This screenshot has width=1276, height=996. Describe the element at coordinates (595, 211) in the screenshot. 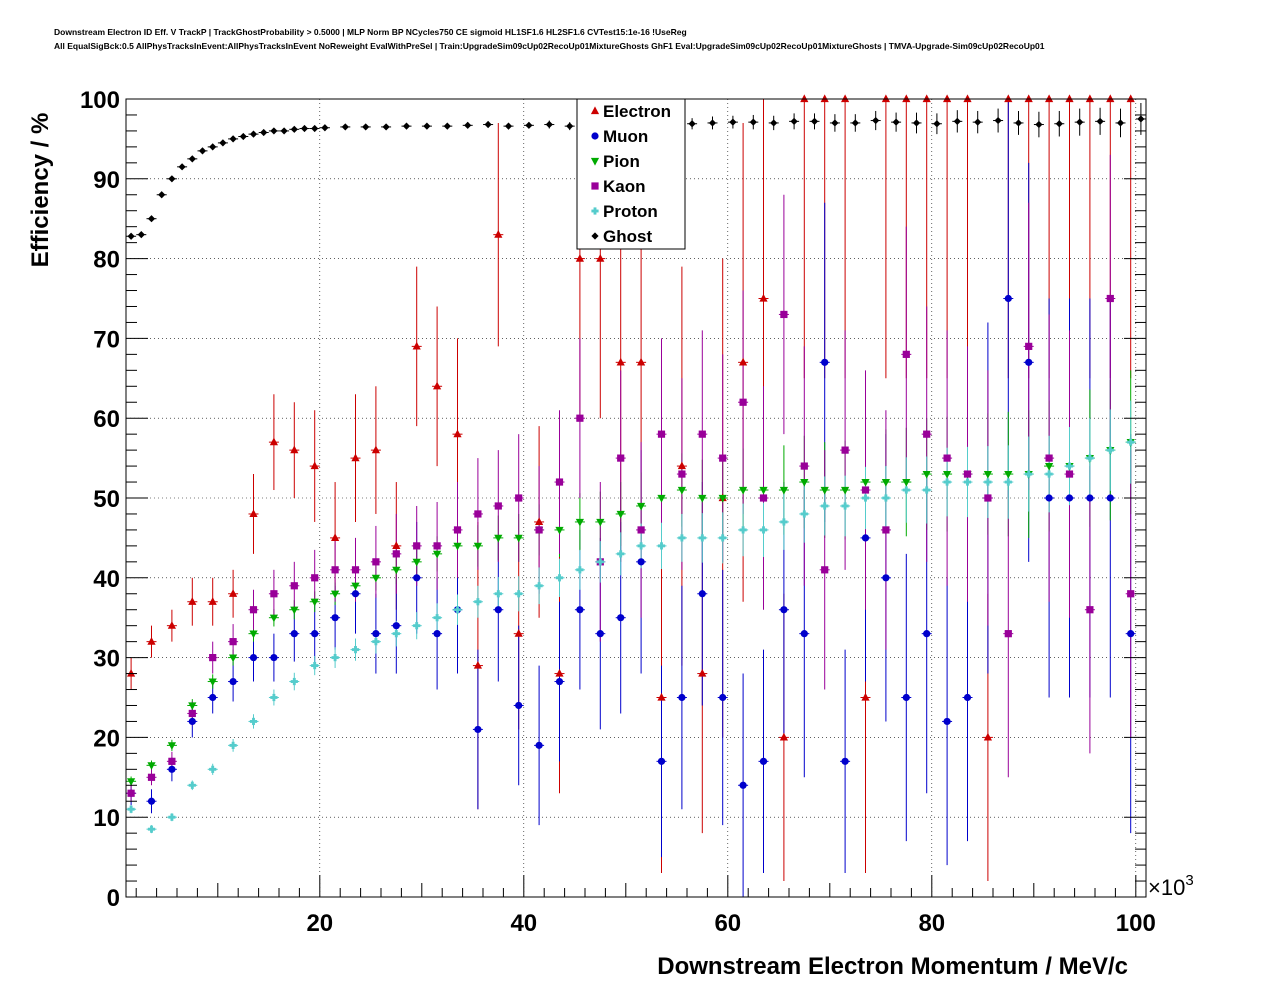

I see `legend-marker-proton-v` at that location.